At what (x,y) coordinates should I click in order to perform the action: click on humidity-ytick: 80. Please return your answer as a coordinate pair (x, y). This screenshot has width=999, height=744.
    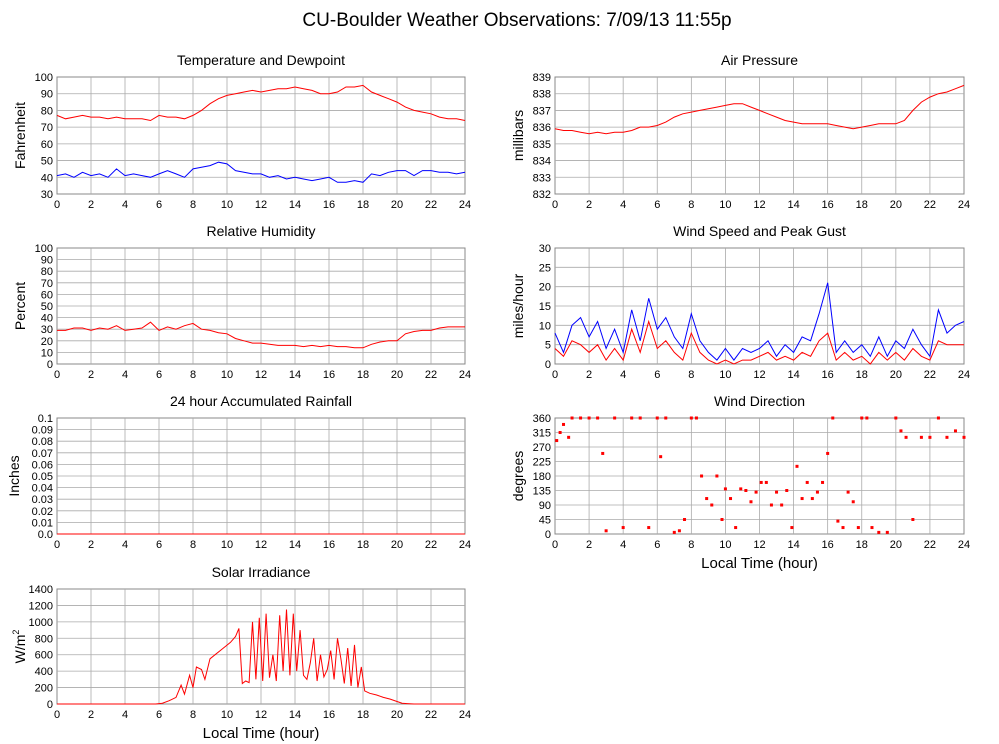
    Looking at the image, I should click on (47, 272).